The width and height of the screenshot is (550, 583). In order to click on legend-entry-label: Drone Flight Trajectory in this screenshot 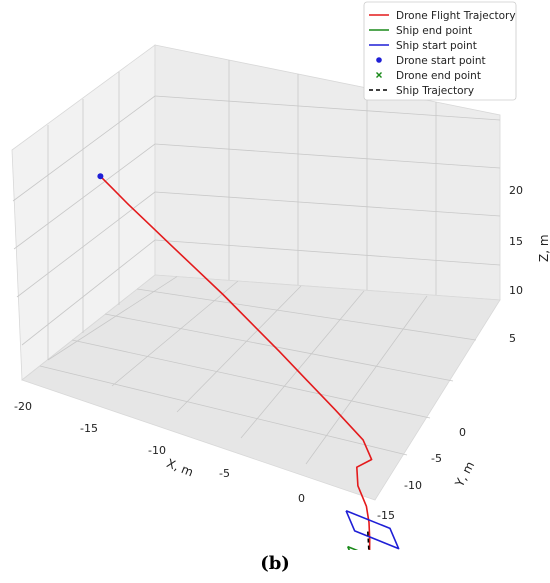, I will do `click(456, 16)`.